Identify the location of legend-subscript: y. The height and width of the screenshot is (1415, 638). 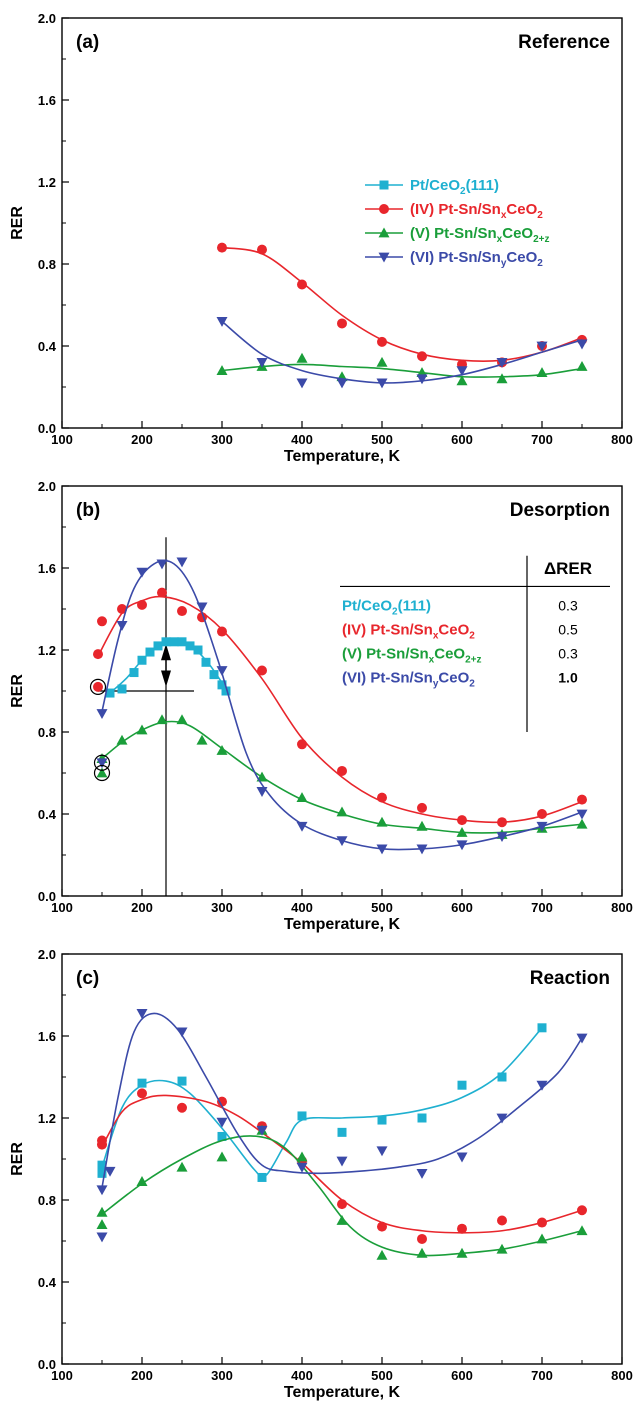
(436, 683).